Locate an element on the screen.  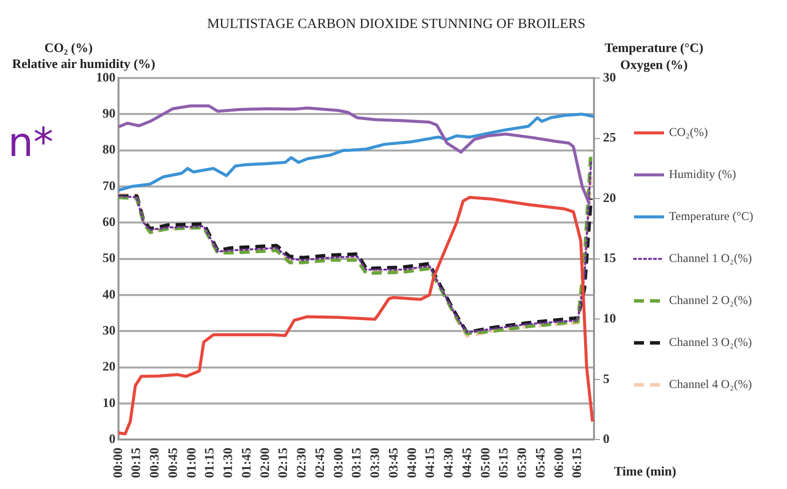
x-tick-label: 06:00 is located at coordinates (558, 463).